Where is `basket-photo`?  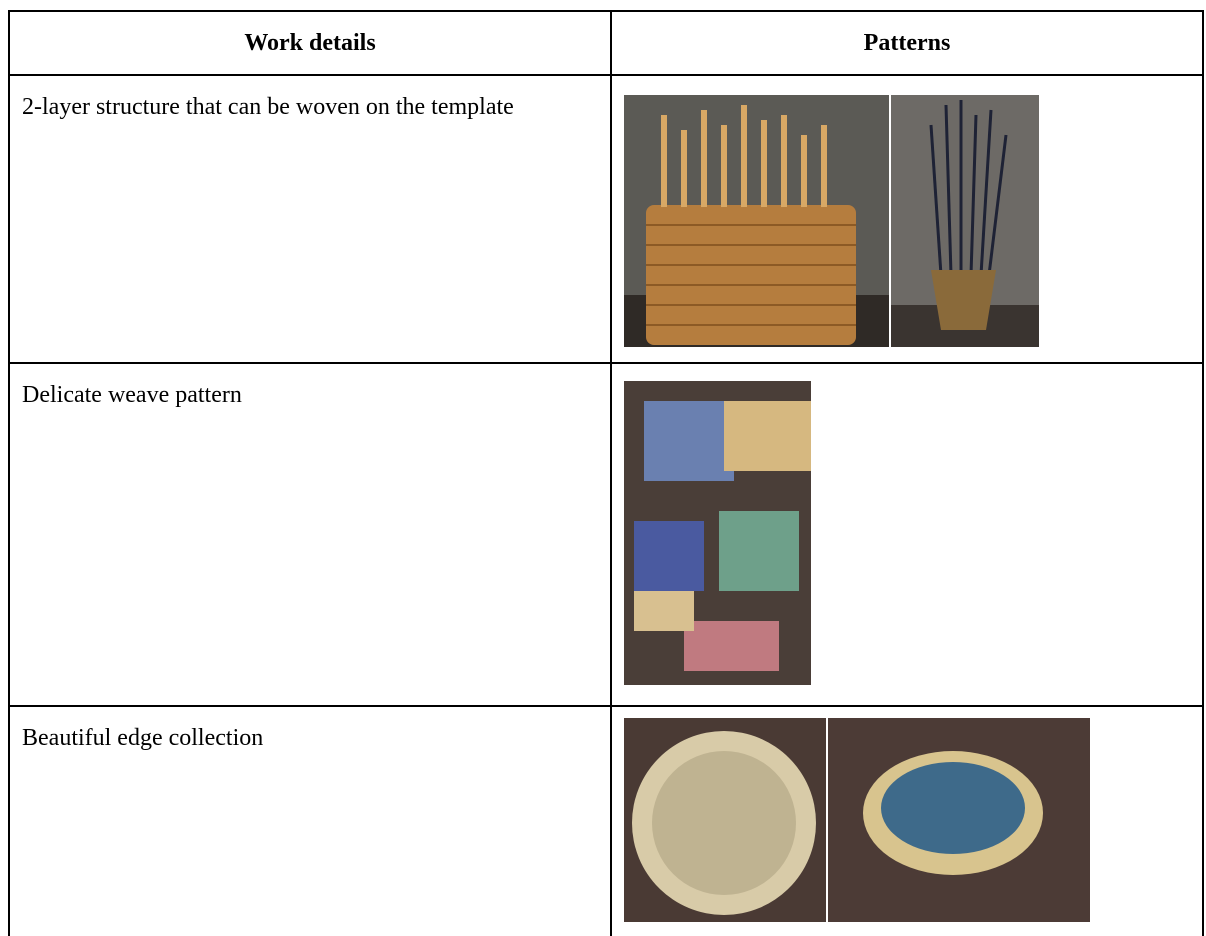
basket-photo is located at coordinates (756, 221).